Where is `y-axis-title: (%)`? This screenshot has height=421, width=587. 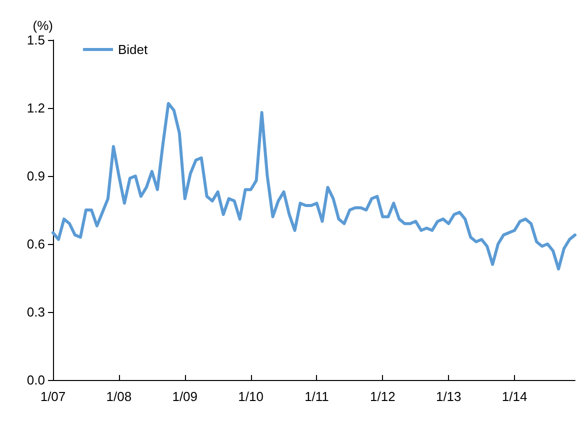 y-axis-title: (%) is located at coordinates (42, 25).